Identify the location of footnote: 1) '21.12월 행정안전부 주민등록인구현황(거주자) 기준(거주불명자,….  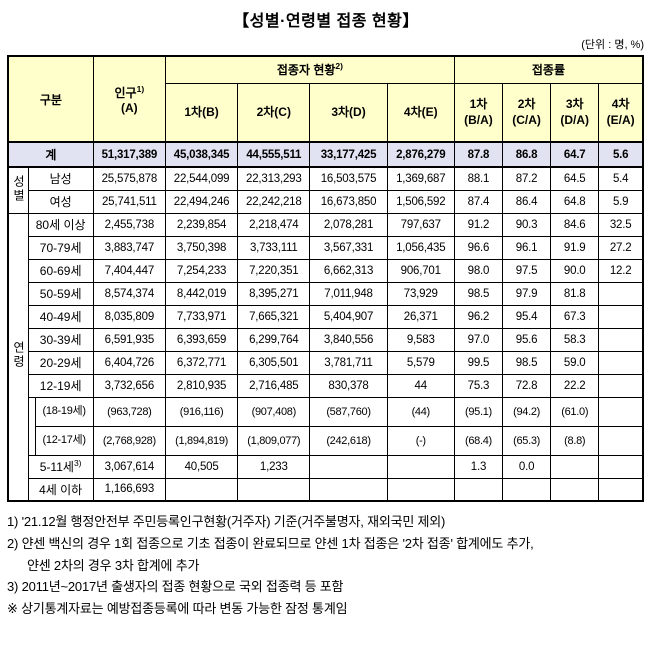
(226, 521).